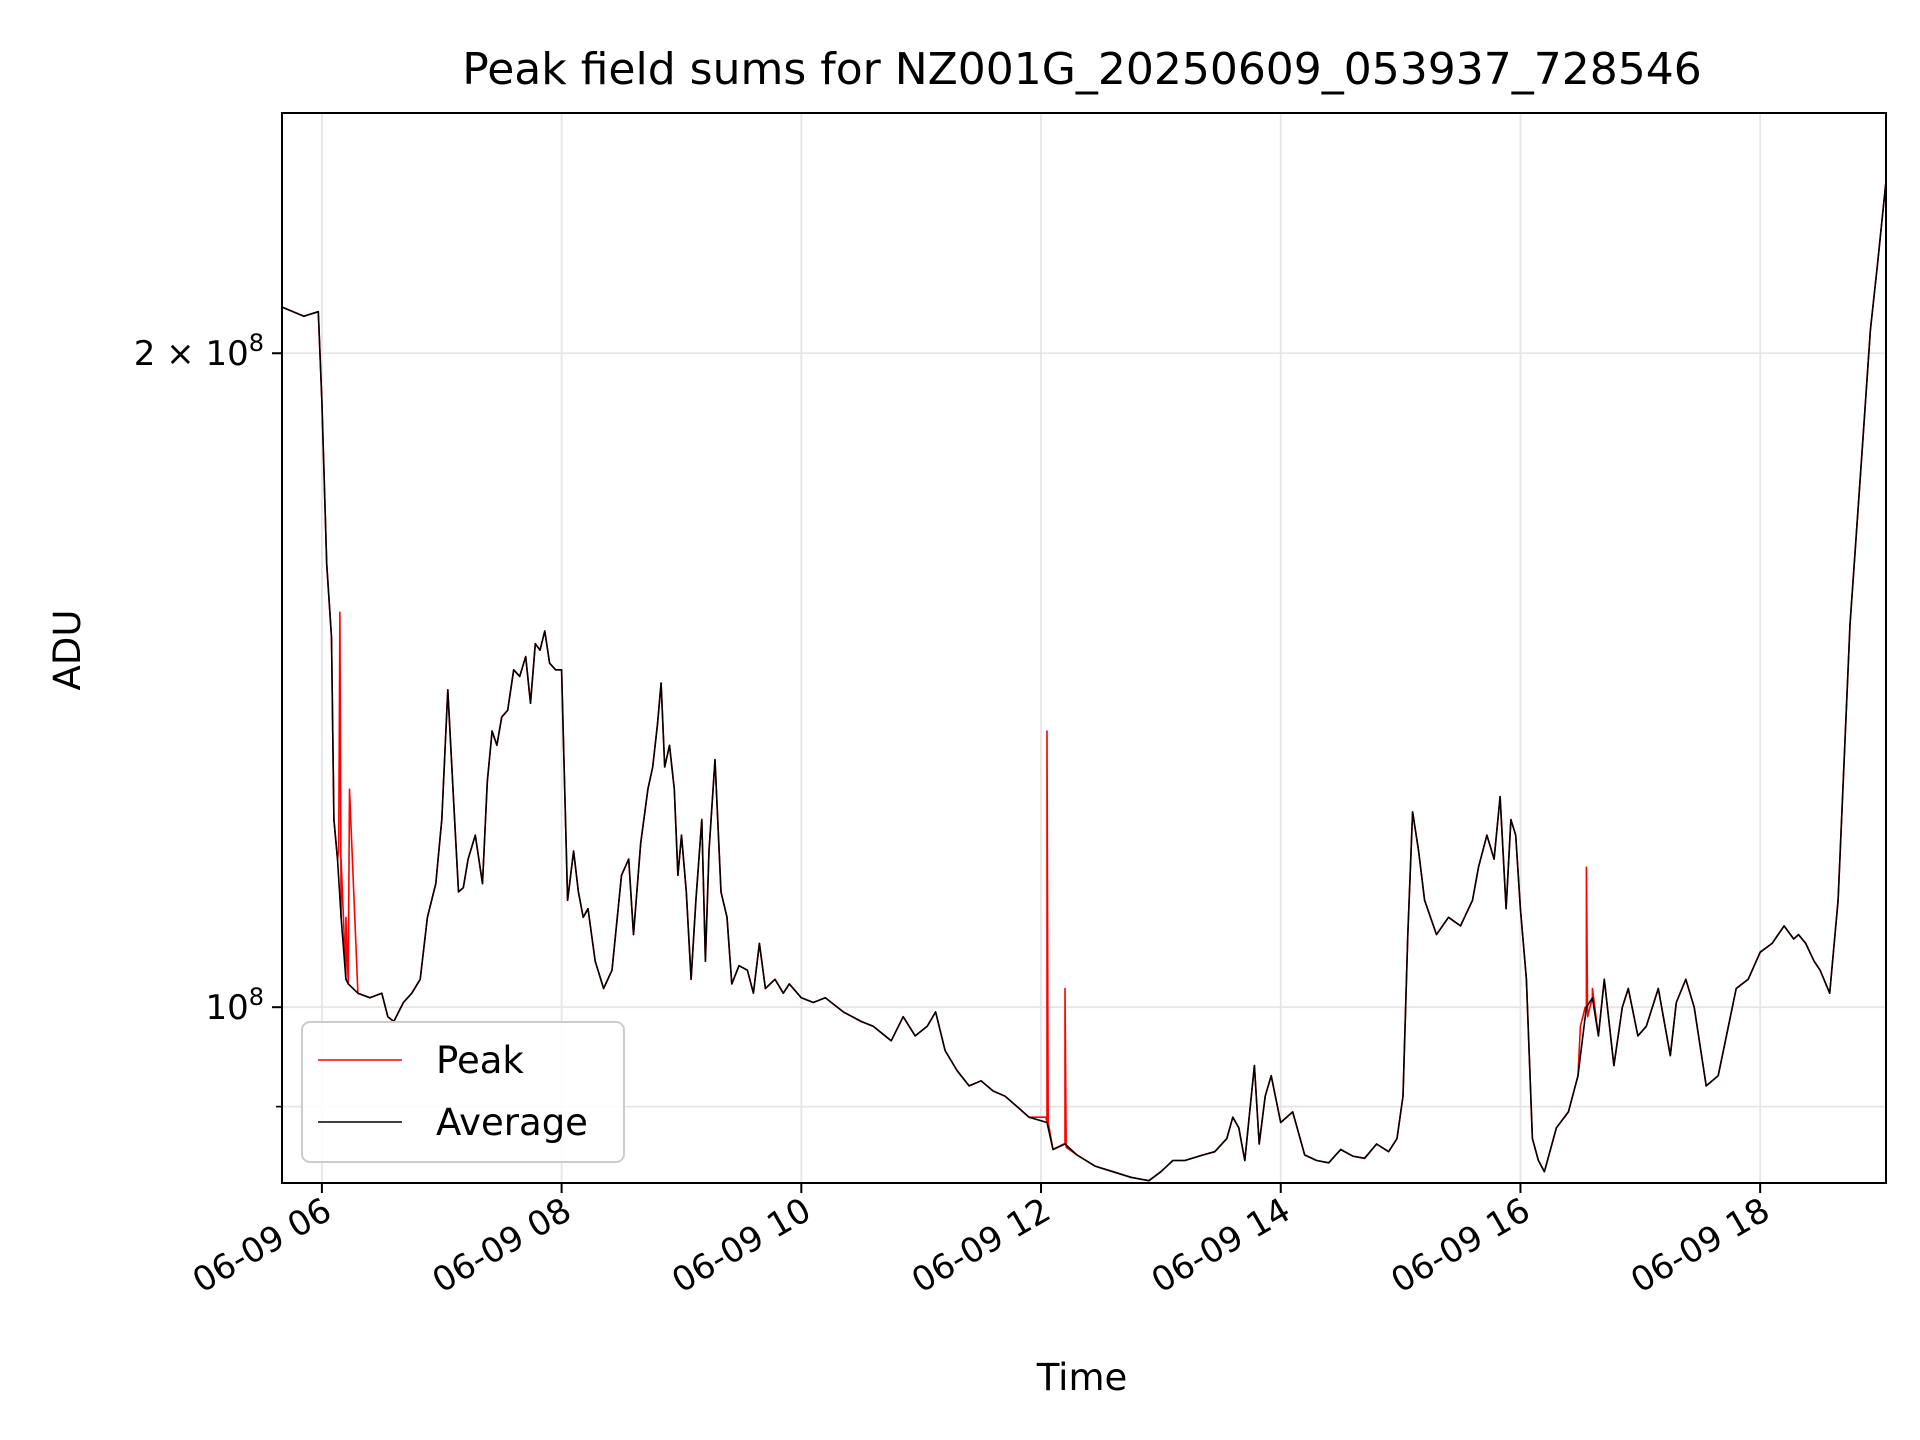 This screenshot has width=1920, height=1440. I want to click on legend-box, so click(463, 1092).